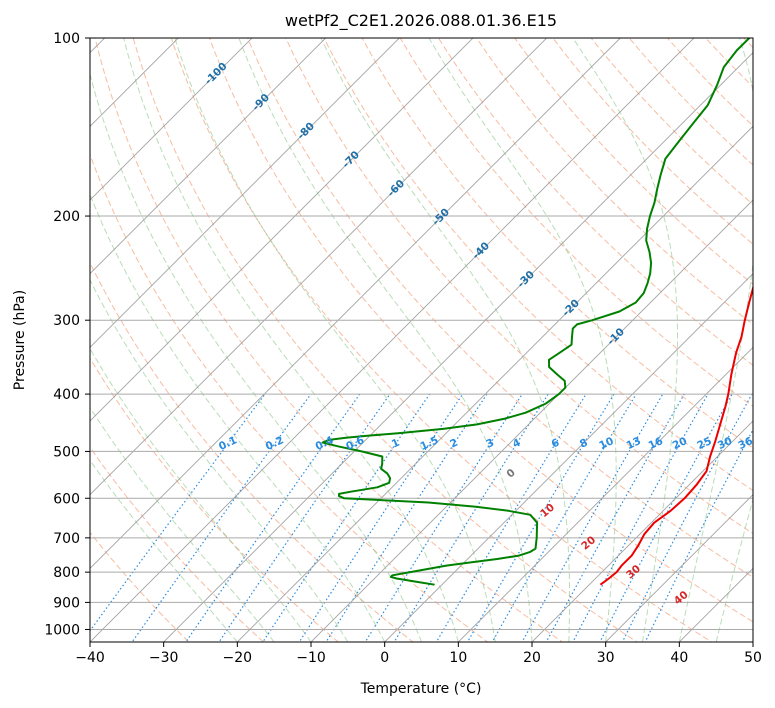 The image size is (775, 708). Describe the element at coordinates (656, 443) in the screenshot. I see `mixing-ratio-label: 16` at that location.